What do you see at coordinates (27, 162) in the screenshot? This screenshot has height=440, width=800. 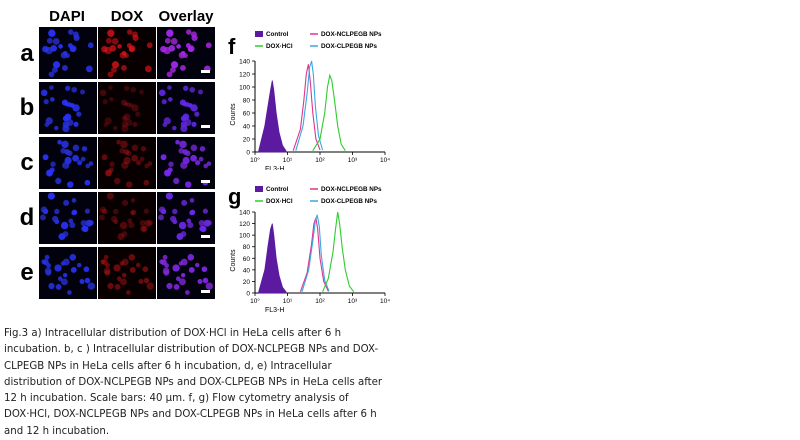 I see `row-label-c: c` at bounding box center [27, 162].